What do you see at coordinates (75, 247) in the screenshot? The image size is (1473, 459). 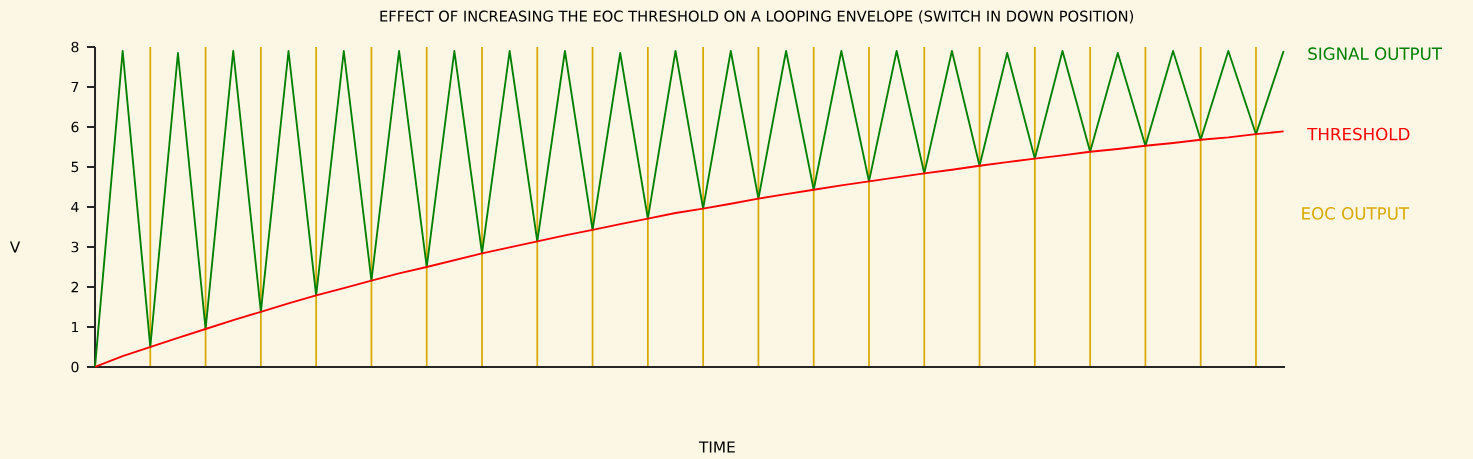 I see `y-tick-label: 3` at bounding box center [75, 247].